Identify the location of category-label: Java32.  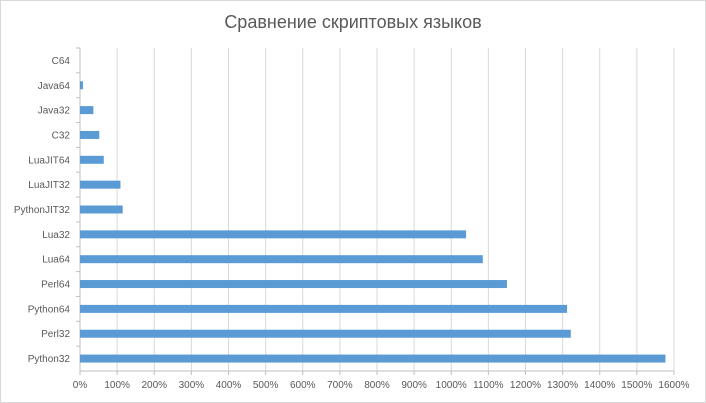
(54, 111).